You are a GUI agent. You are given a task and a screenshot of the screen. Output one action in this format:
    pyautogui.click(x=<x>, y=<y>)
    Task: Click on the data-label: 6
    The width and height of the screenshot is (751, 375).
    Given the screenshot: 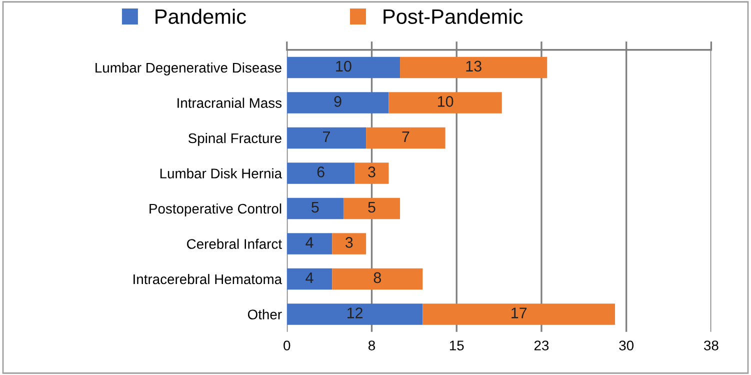 What is the action you would take?
    pyautogui.click(x=320, y=172)
    